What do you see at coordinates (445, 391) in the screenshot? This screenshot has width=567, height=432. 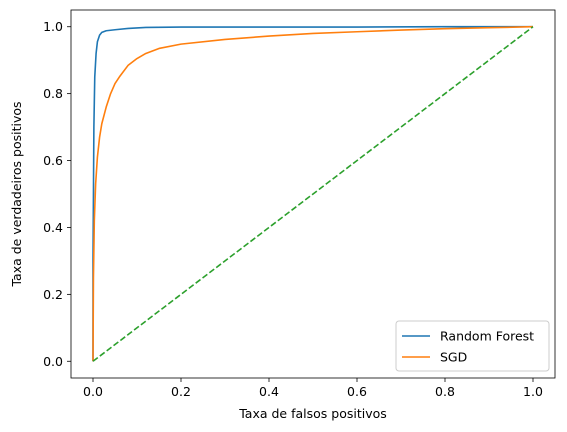 I see `x-tick-label: 0.8` at bounding box center [445, 391].